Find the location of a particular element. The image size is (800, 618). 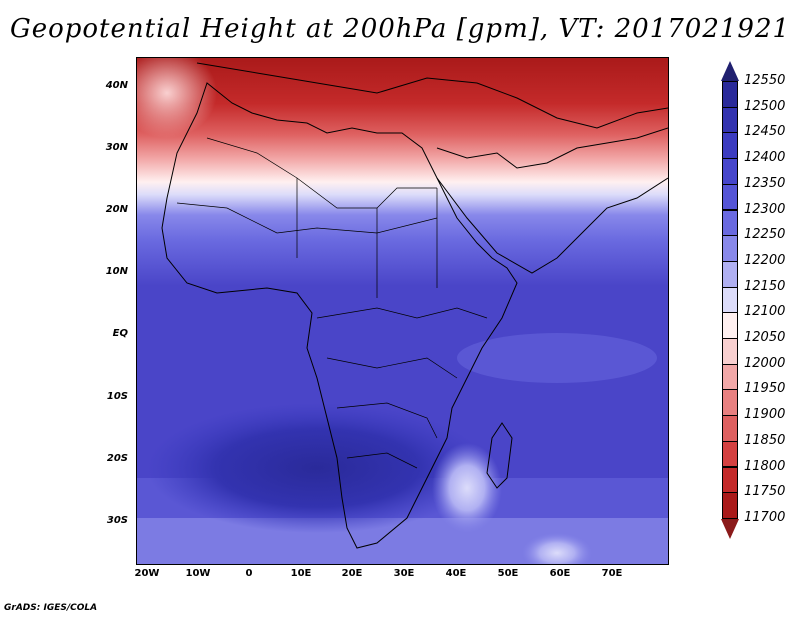

lat-label-30n: 30N is located at coordinates (116, 147).